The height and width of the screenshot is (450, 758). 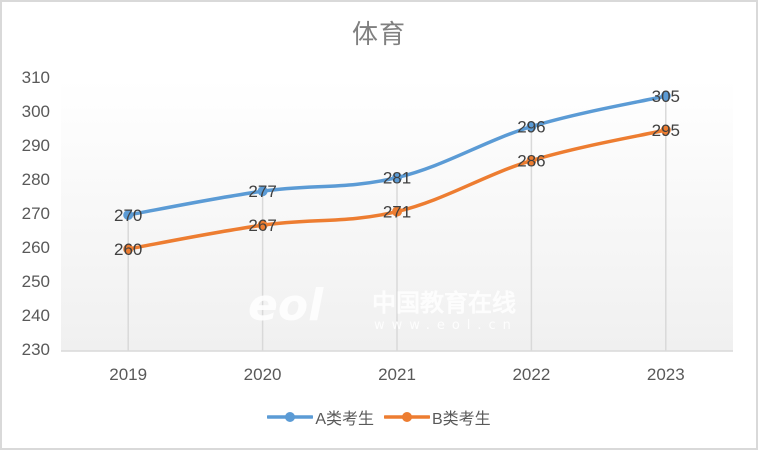 I want to click on chart-title: 体育, so click(x=378, y=35).